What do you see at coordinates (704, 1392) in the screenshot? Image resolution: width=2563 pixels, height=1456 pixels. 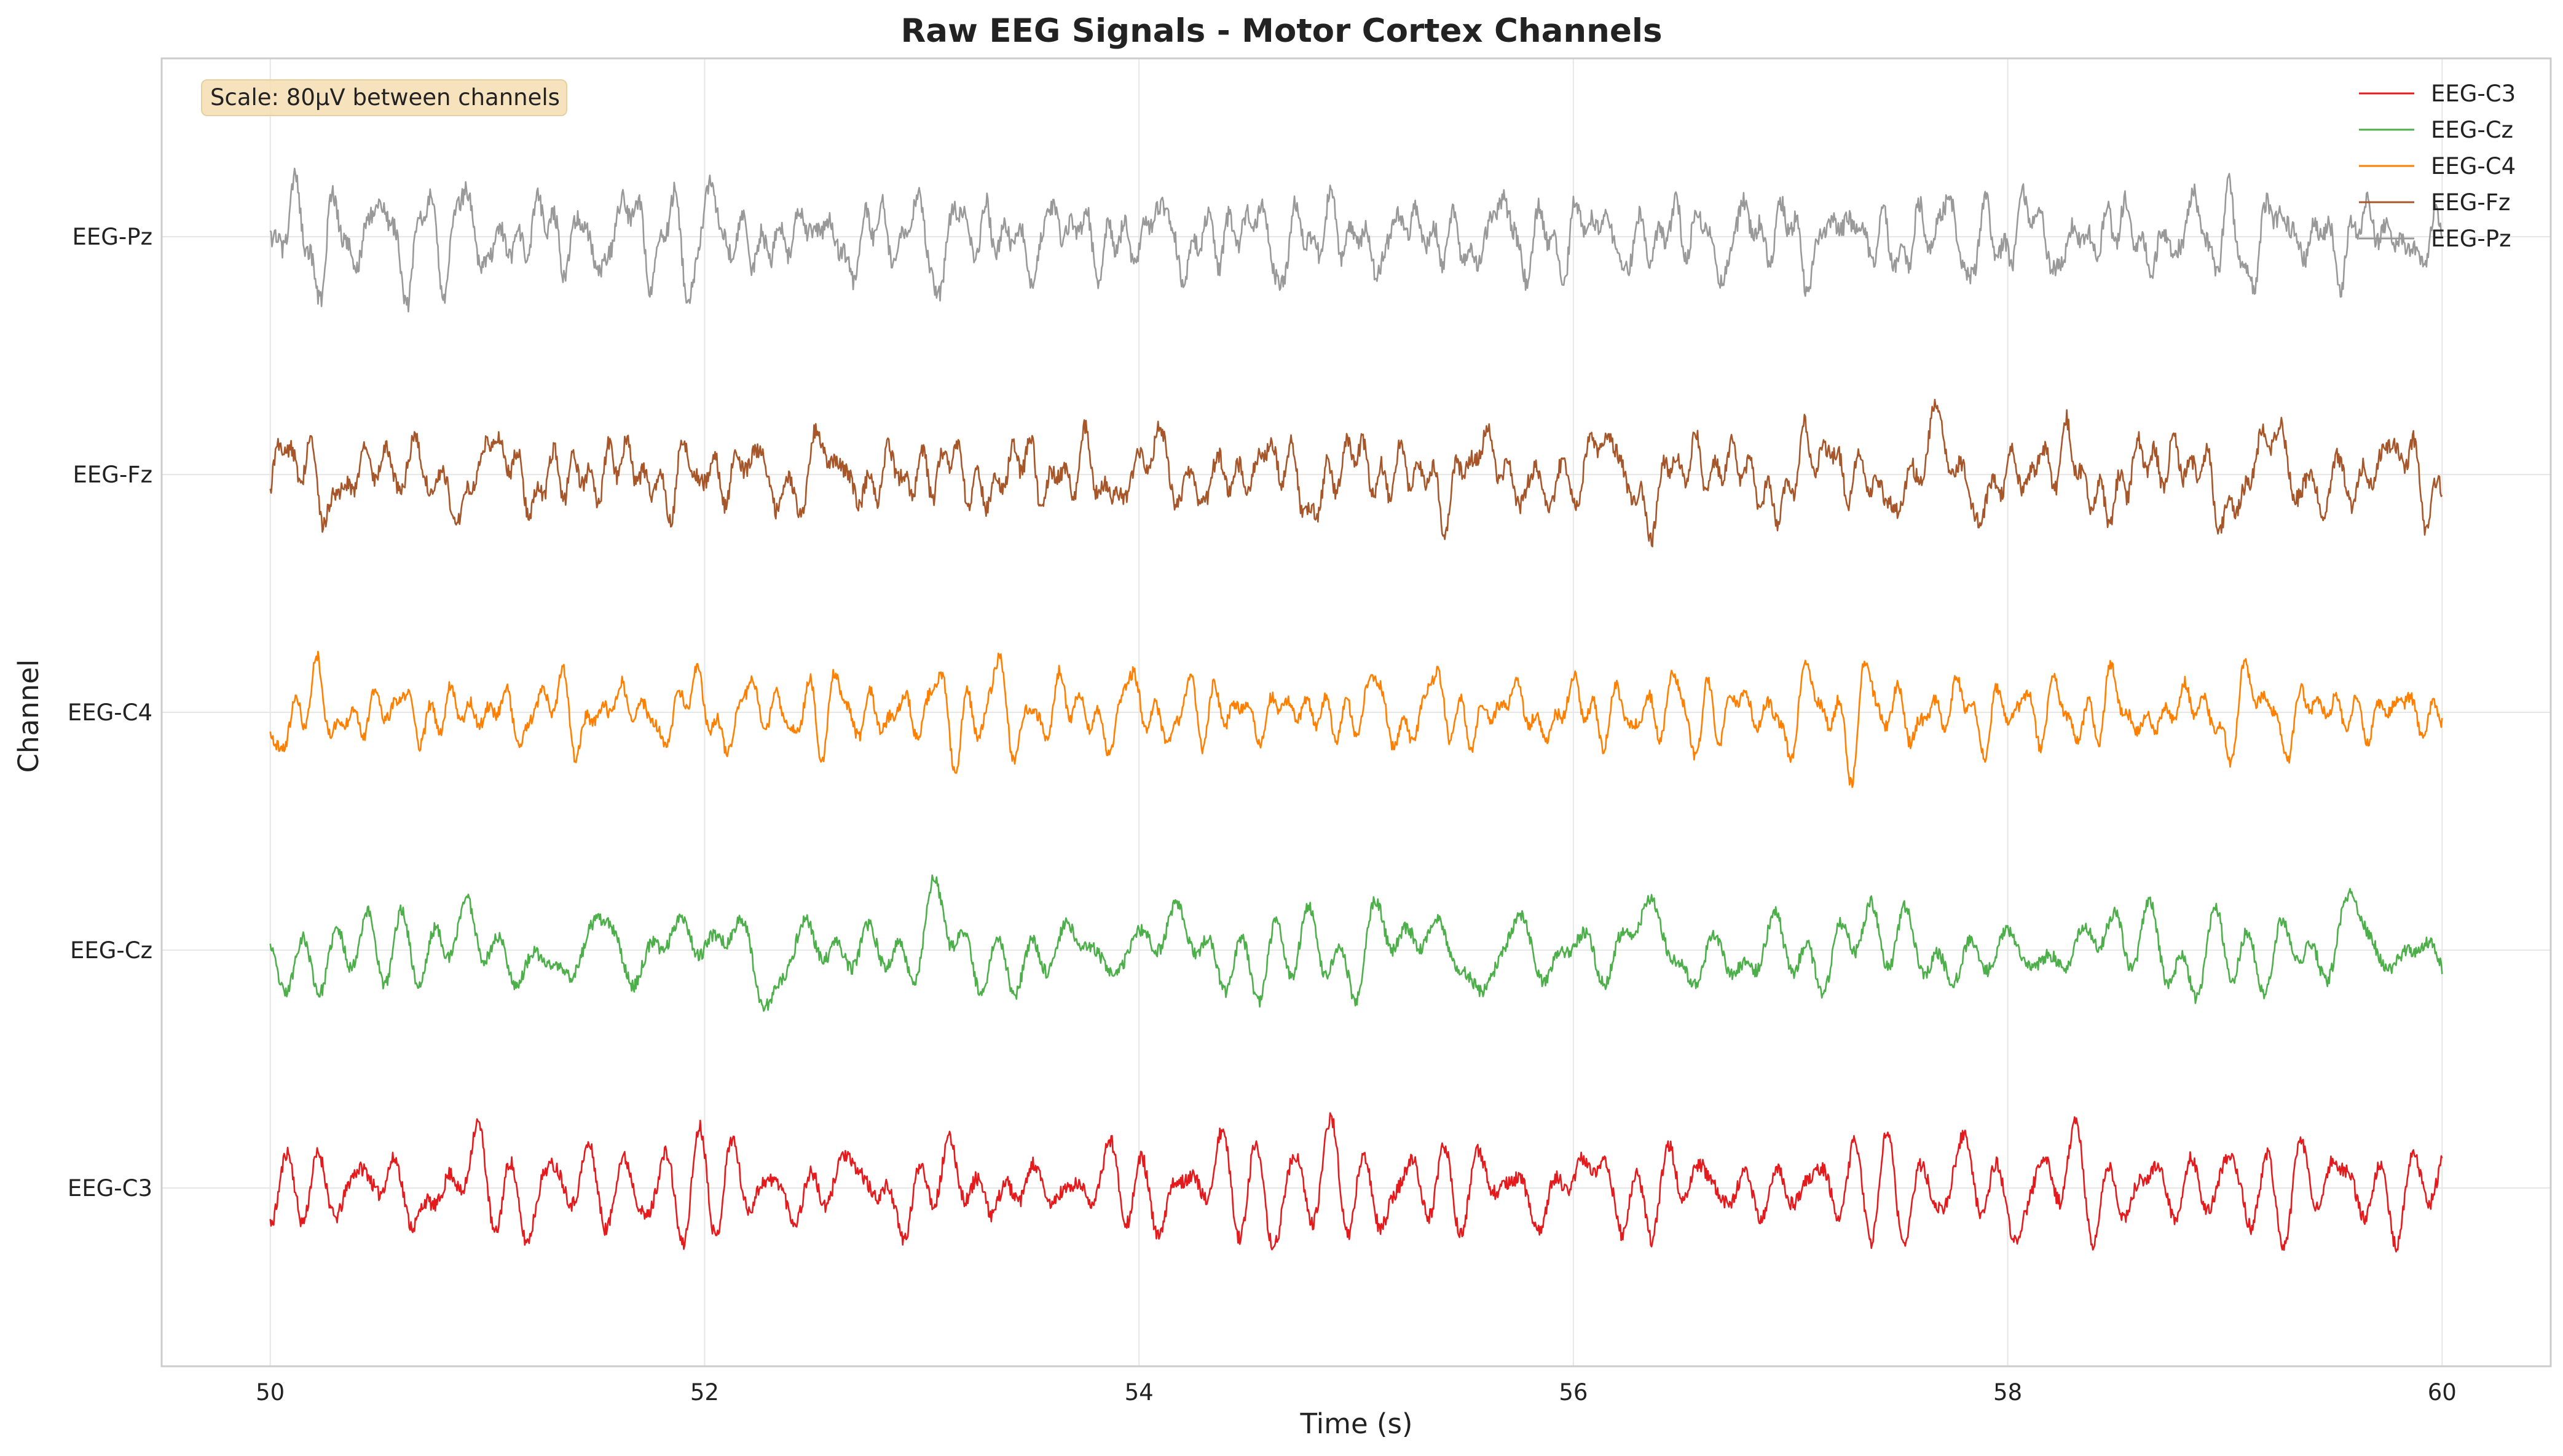 I see `x-tick-label: 52` at bounding box center [704, 1392].